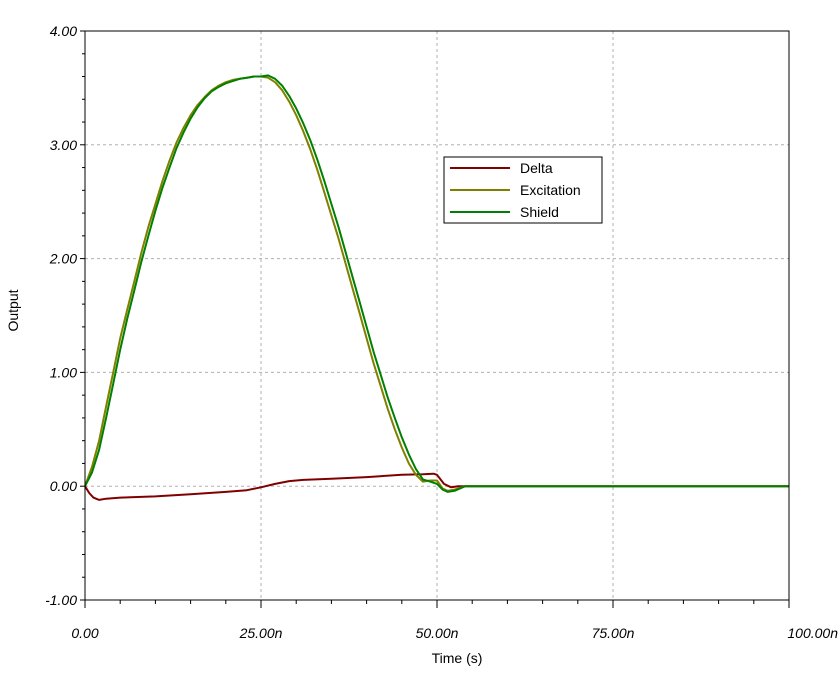 Image resolution: width=840 pixels, height=676 pixels. I want to click on y-tick-labels: -1.00 0.00 1.00 2.00 3.00 4.00, so click(61, 315).